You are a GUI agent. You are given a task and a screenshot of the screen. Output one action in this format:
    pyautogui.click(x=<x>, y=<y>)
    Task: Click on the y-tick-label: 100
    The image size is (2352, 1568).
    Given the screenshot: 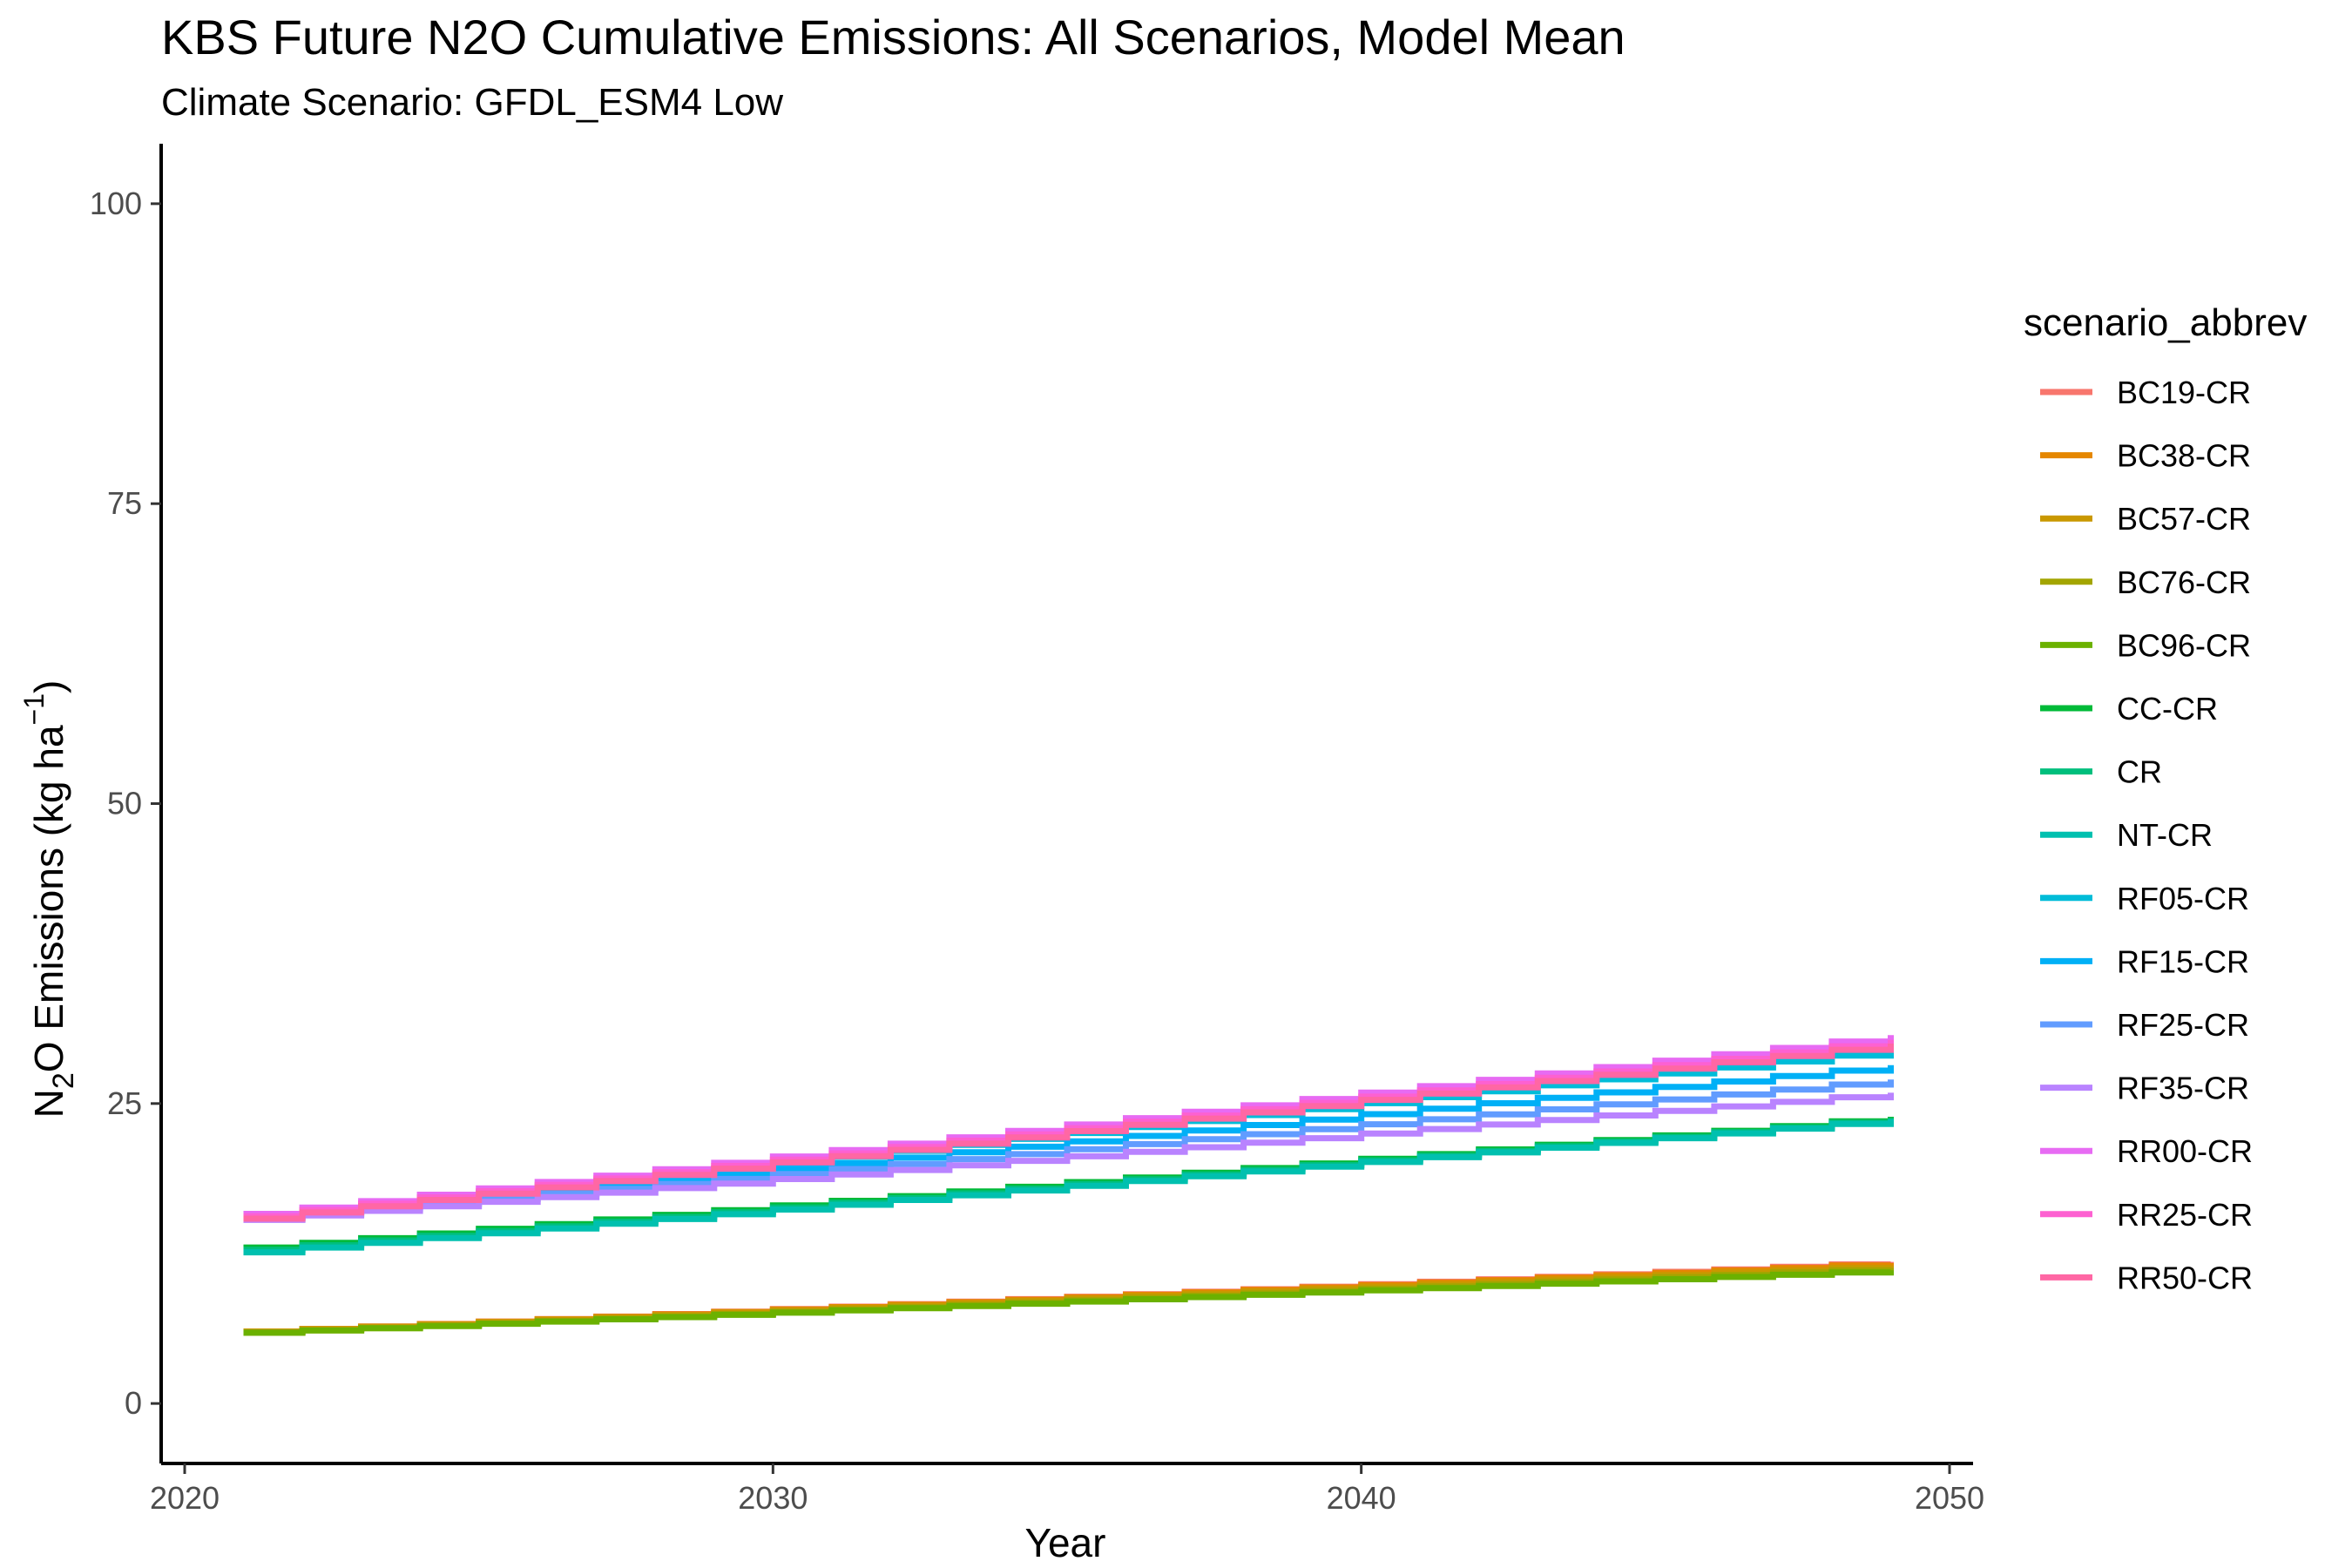 What is the action you would take?
    pyautogui.click(x=116, y=204)
    